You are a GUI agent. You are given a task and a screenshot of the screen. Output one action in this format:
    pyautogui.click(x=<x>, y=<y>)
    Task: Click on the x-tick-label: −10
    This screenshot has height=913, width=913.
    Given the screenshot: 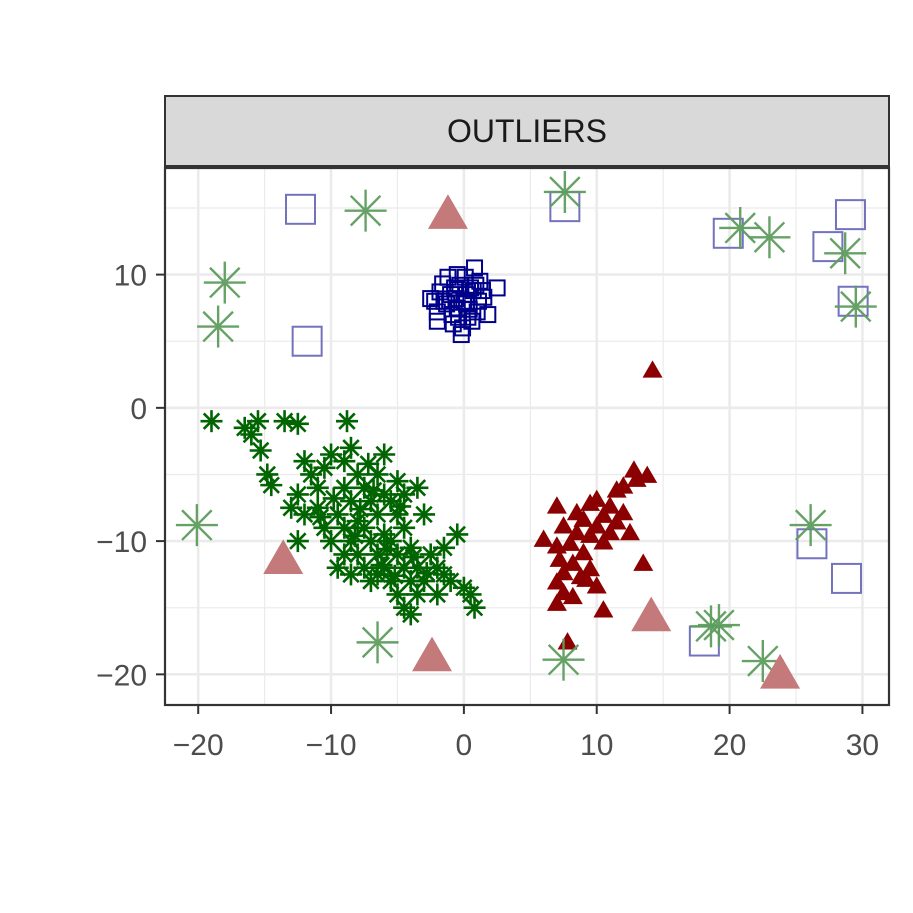 What is the action you would take?
    pyautogui.click(x=331, y=745)
    